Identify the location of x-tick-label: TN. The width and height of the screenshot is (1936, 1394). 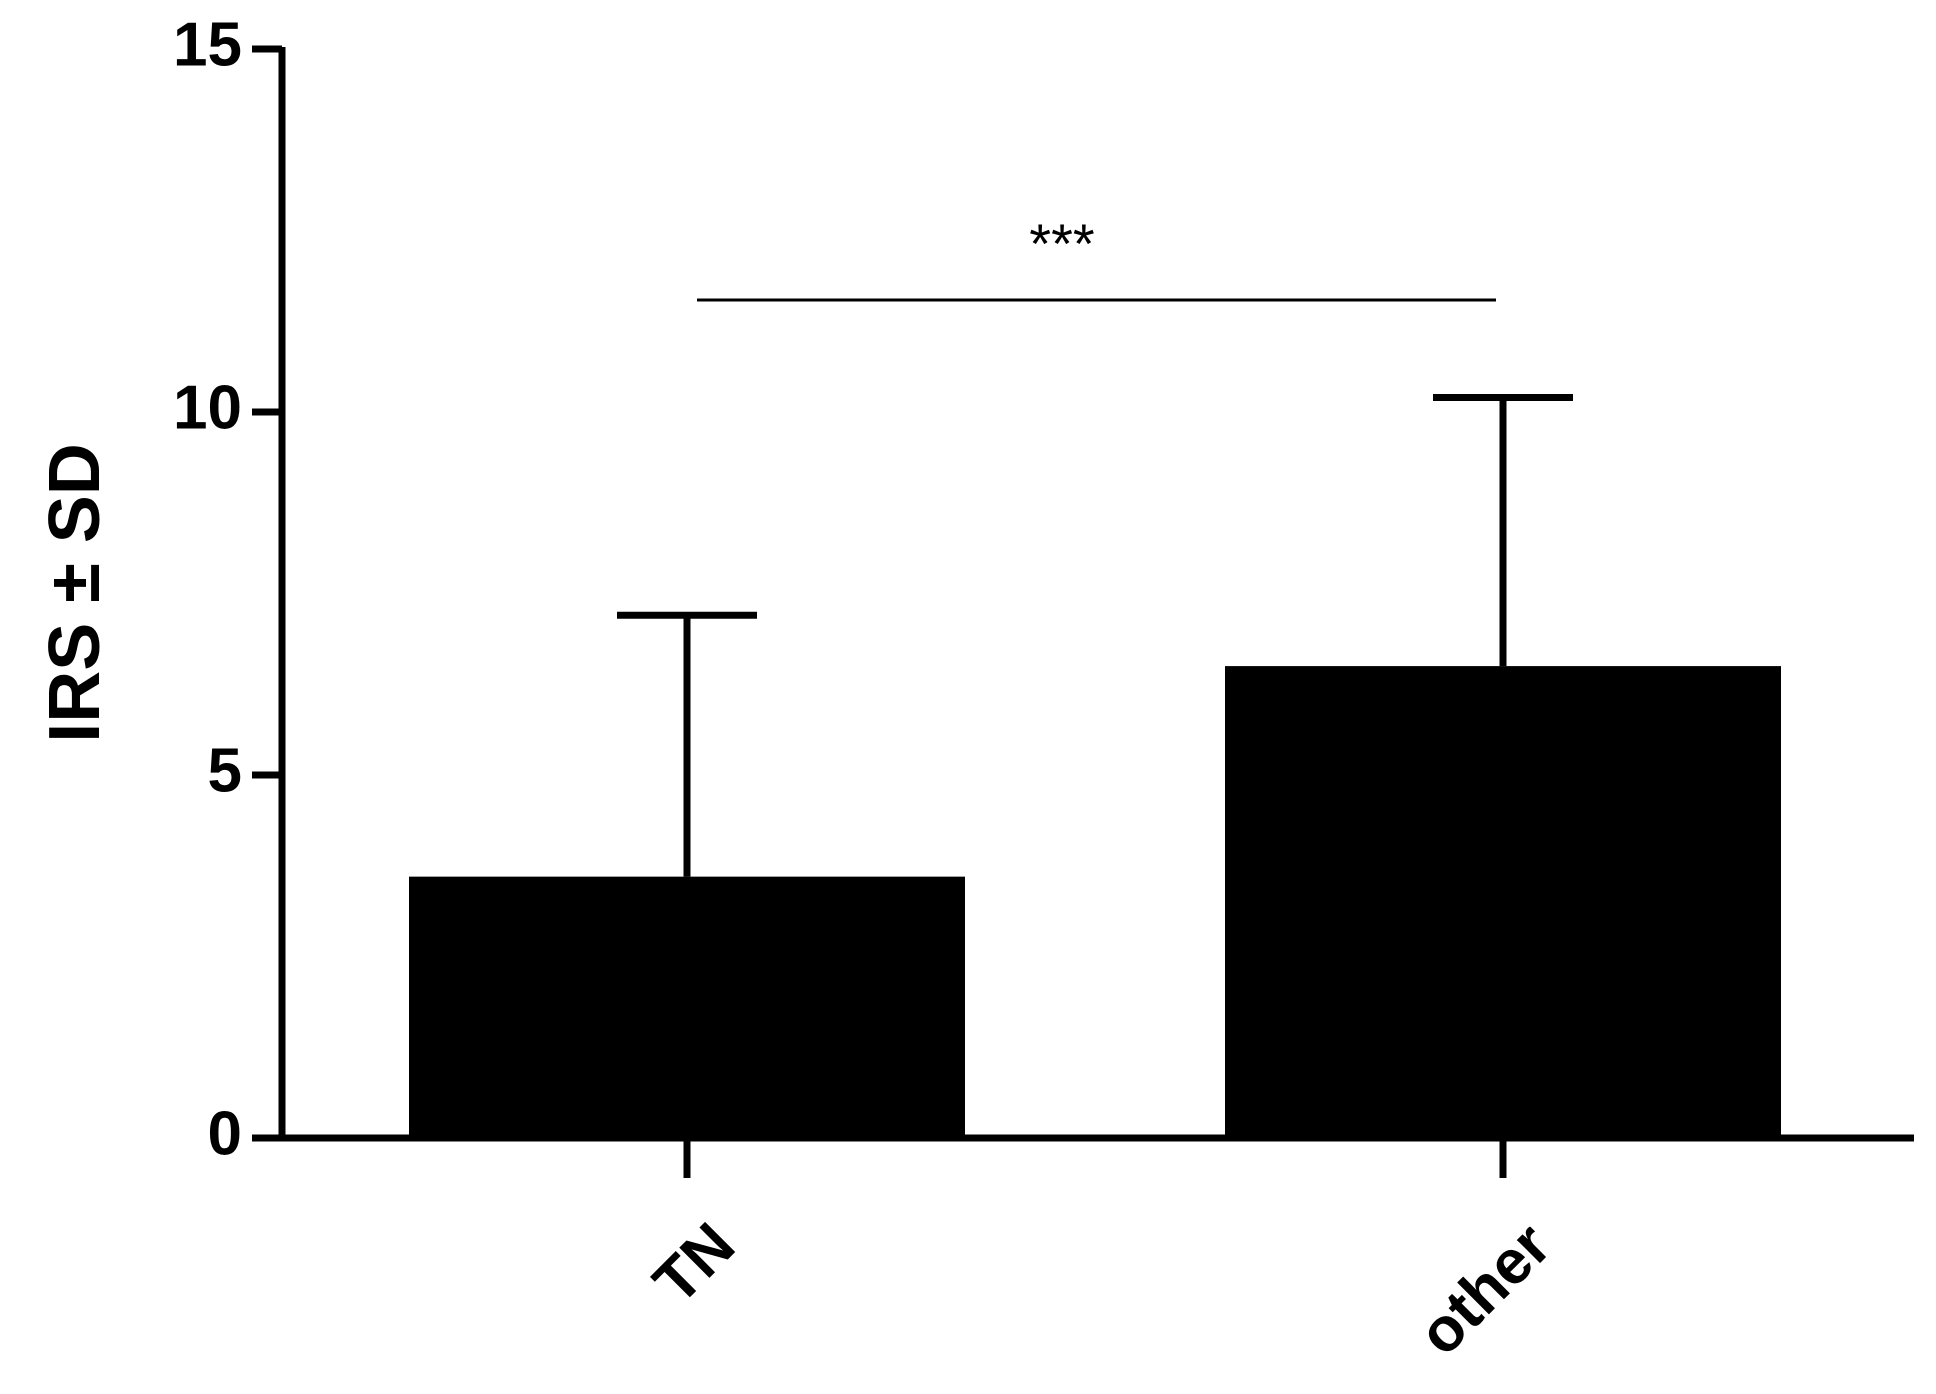
(694, 1263).